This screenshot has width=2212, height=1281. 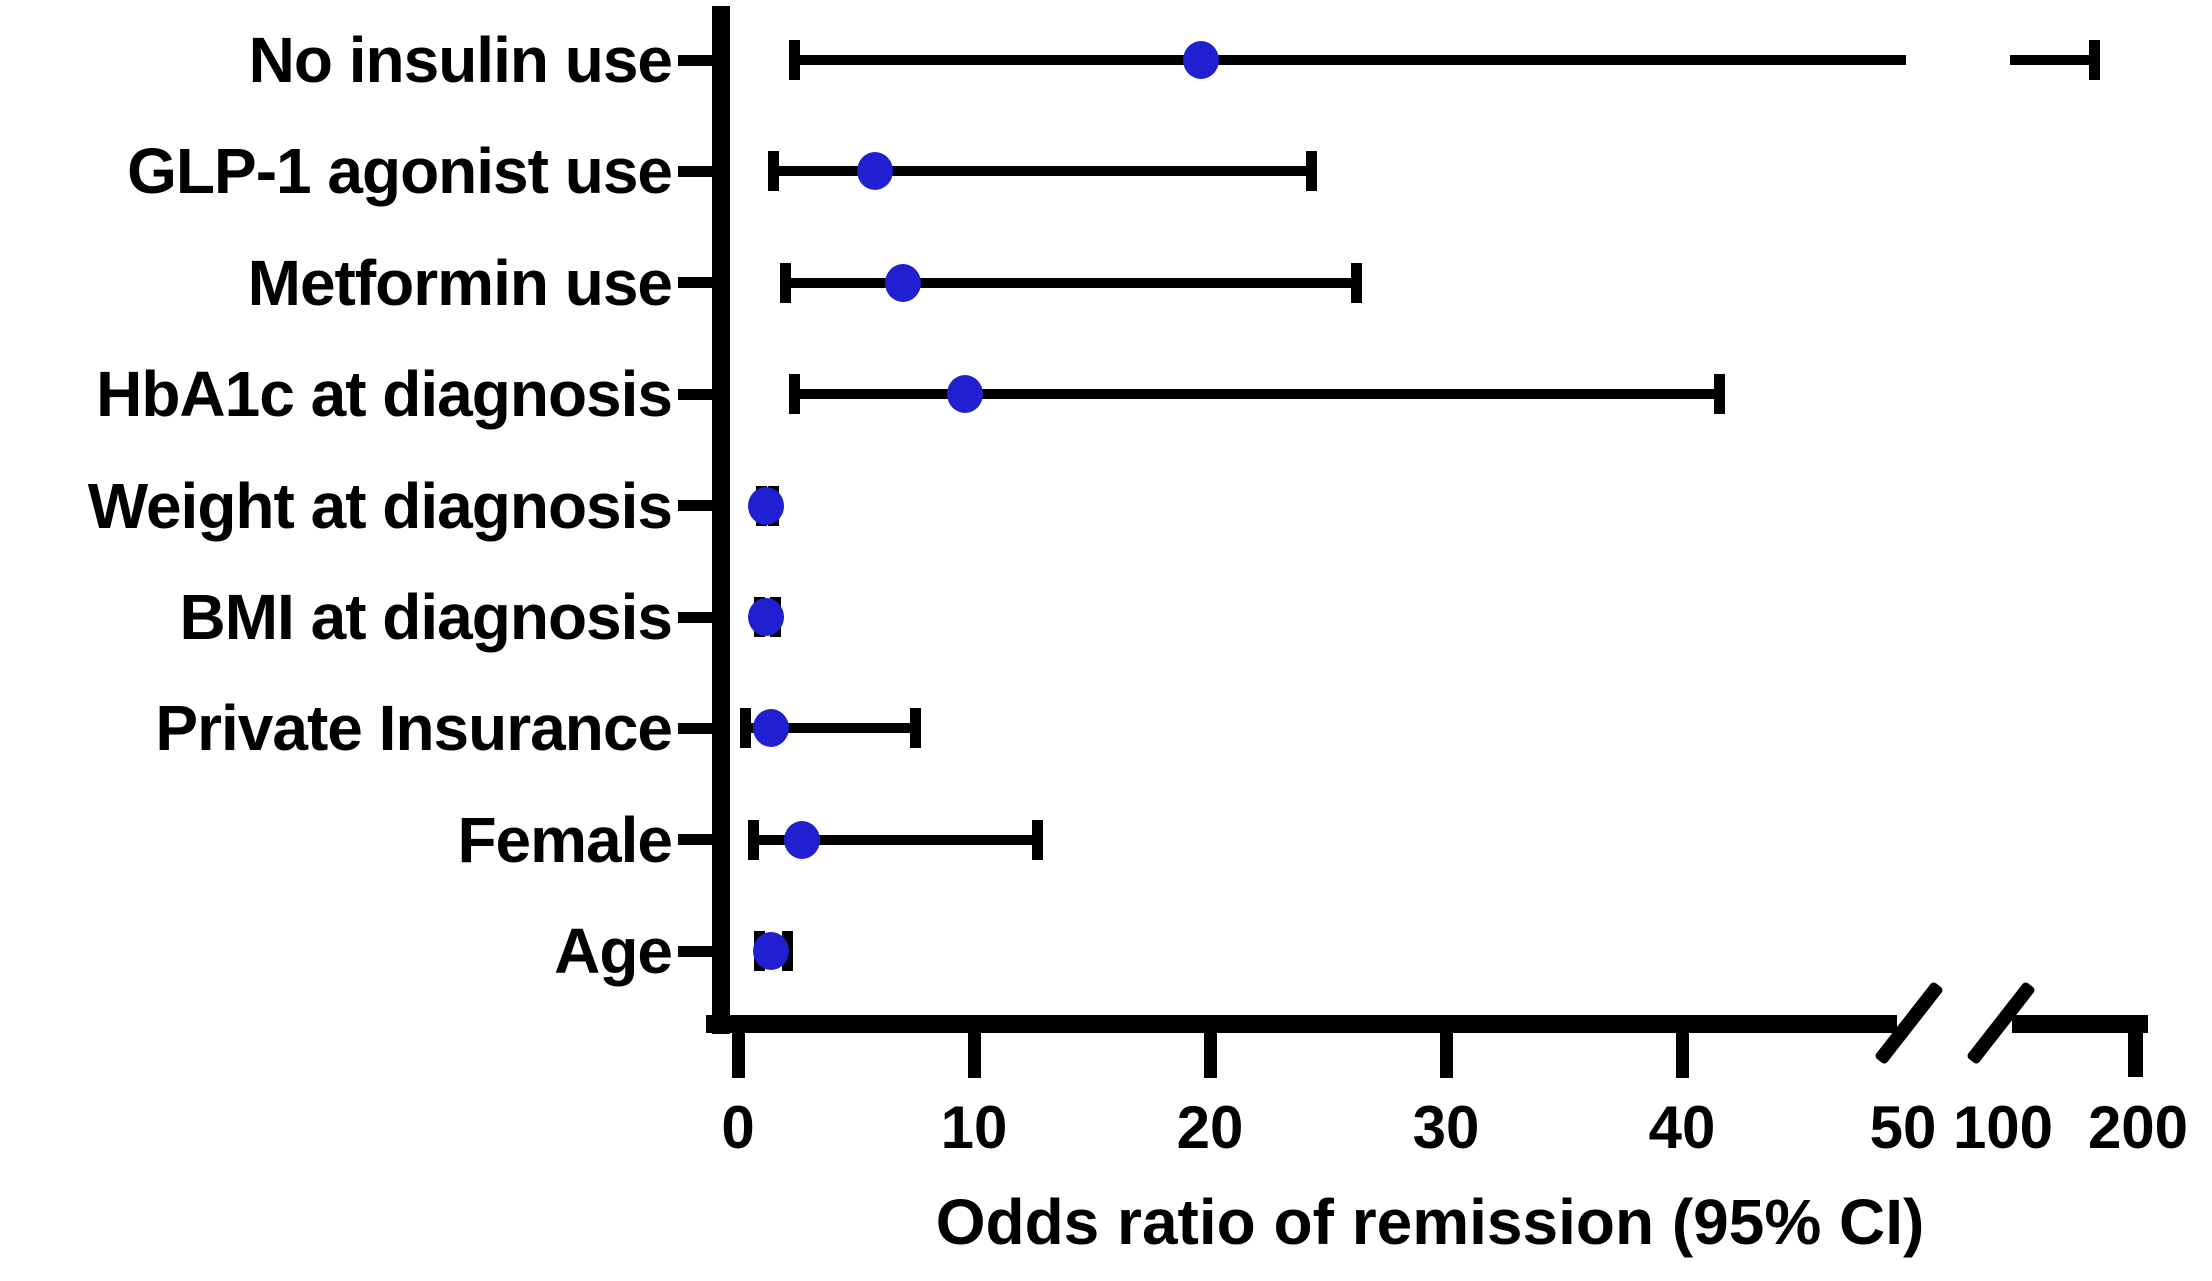 I want to click on x-tick-label: 100, so click(x=2003, y=1127).